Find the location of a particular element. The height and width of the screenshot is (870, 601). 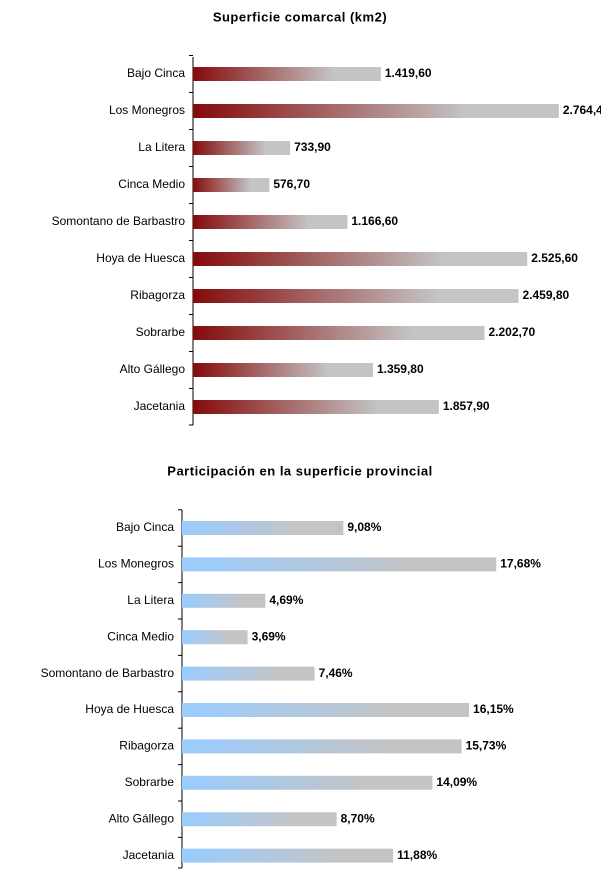

value-label: 9,08% is located at coordinates (364, 527).